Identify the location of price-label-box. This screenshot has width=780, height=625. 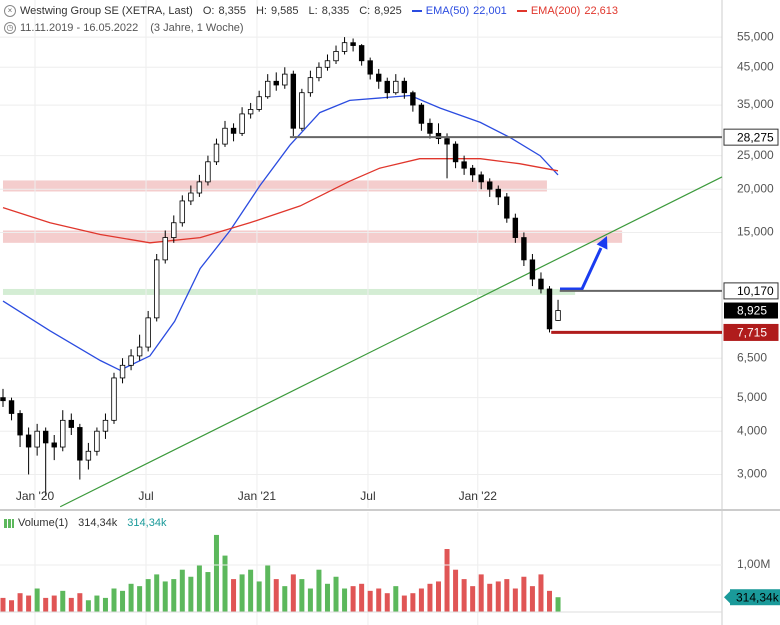
(751, 310).